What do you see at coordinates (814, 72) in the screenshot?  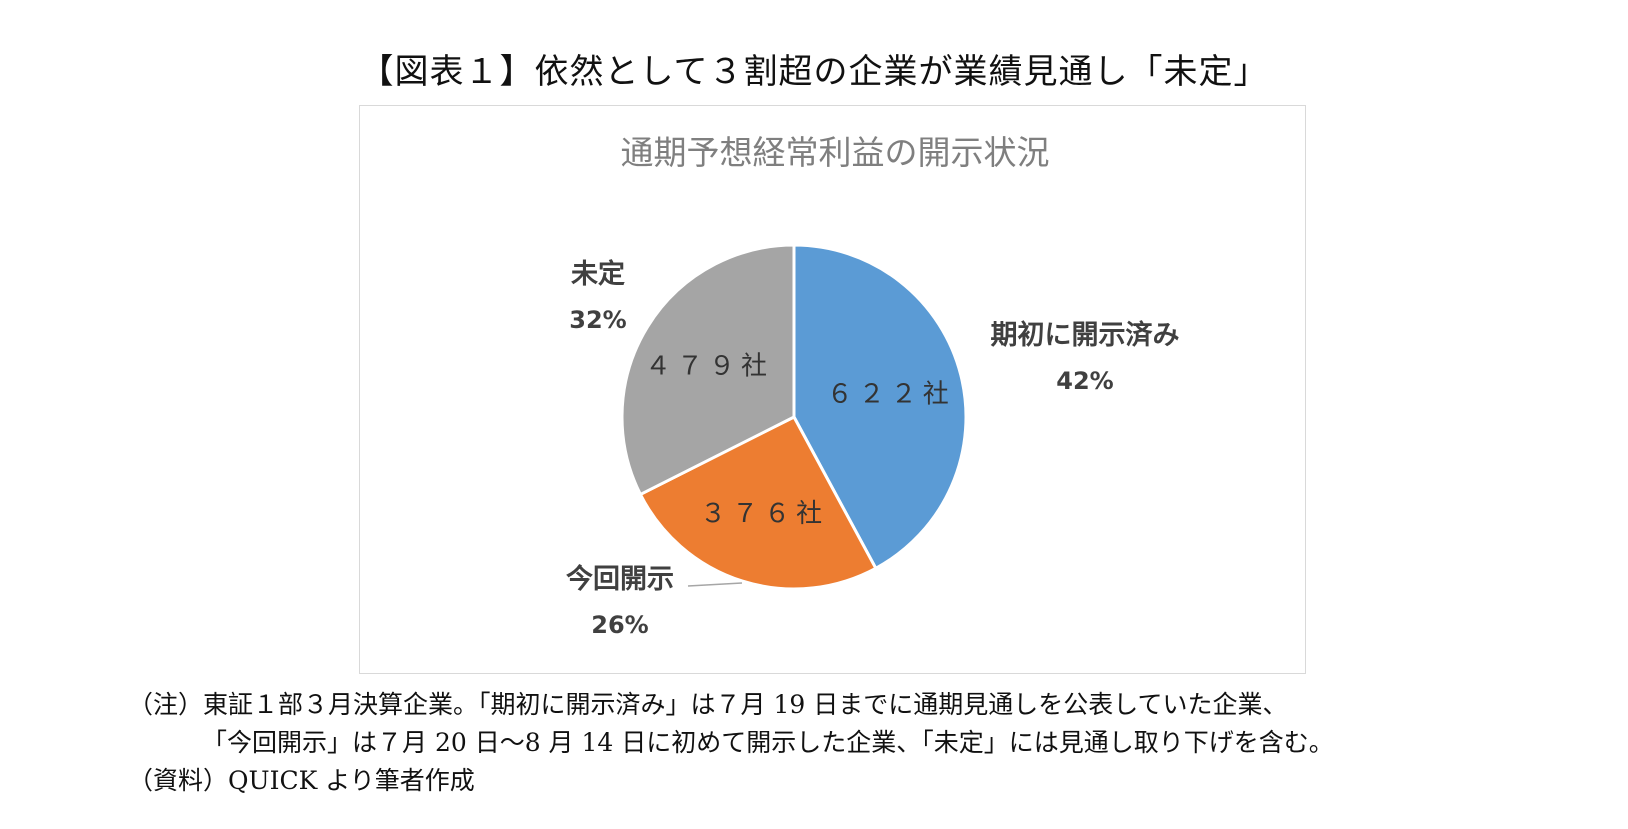 I see `figure-title: 【図表１】依然として３割超の企業が業績見通し「未定」` at bounding box center [814, 72].